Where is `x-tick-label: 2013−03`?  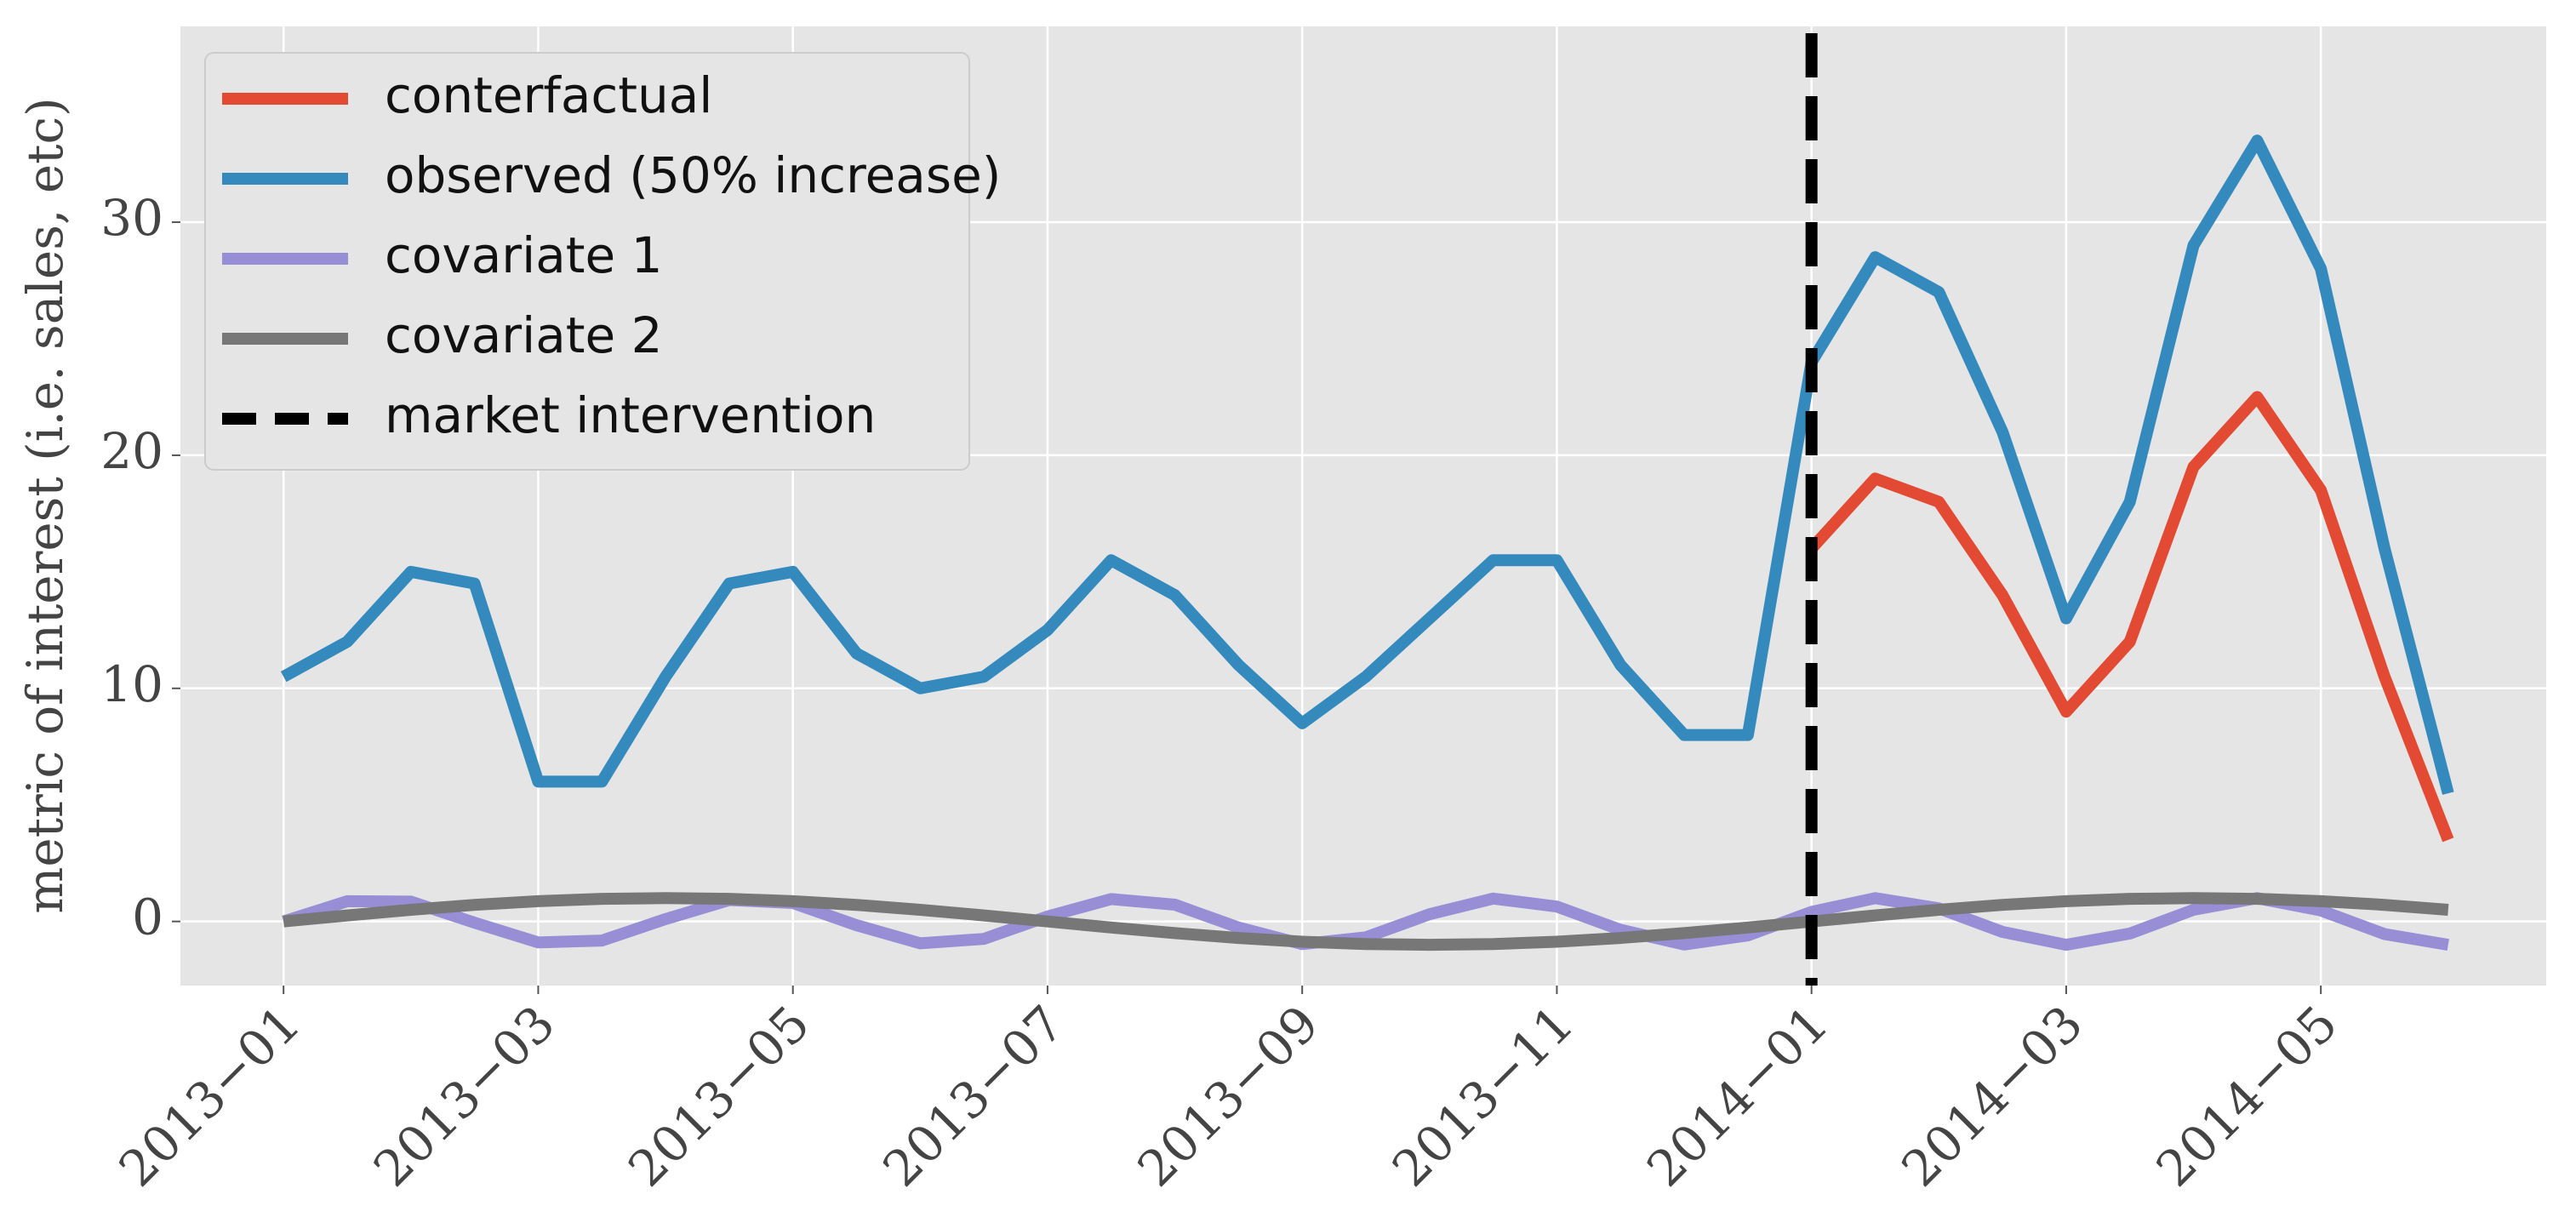
x-tick-label: 2013−03 is located at coordinates (464, 1095).